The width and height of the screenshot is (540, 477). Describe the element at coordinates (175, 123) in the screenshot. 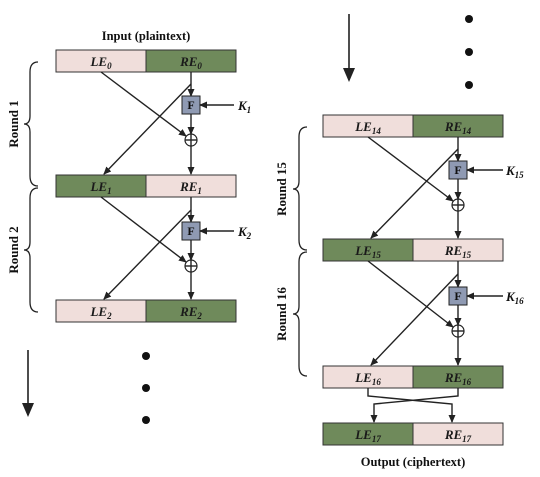

I see `round-1-network: F K1` at that location.